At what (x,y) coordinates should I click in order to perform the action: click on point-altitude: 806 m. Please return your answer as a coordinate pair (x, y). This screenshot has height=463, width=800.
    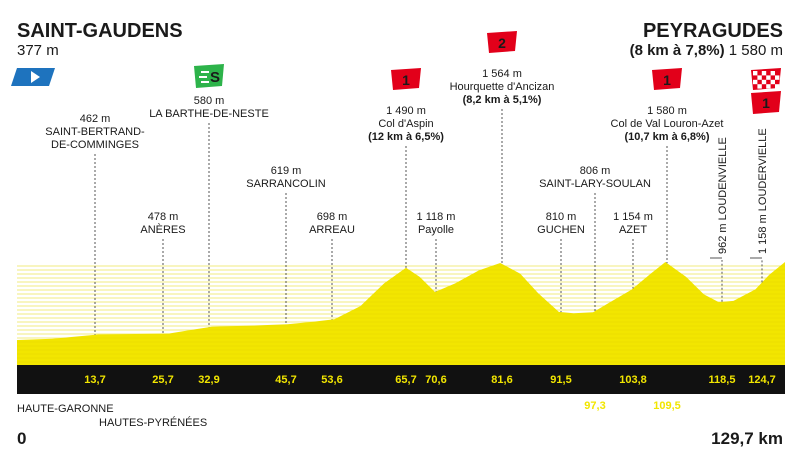
    Looking at the image, I should click on (595, 171).